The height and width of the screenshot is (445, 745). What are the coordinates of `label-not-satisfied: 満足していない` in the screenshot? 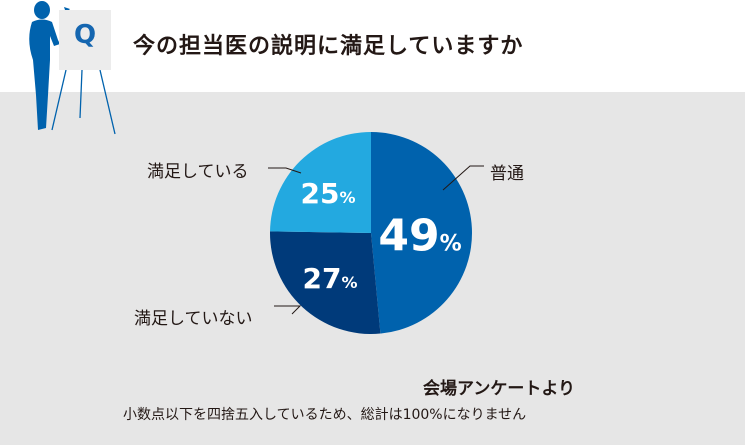 It's located at (193, 319).